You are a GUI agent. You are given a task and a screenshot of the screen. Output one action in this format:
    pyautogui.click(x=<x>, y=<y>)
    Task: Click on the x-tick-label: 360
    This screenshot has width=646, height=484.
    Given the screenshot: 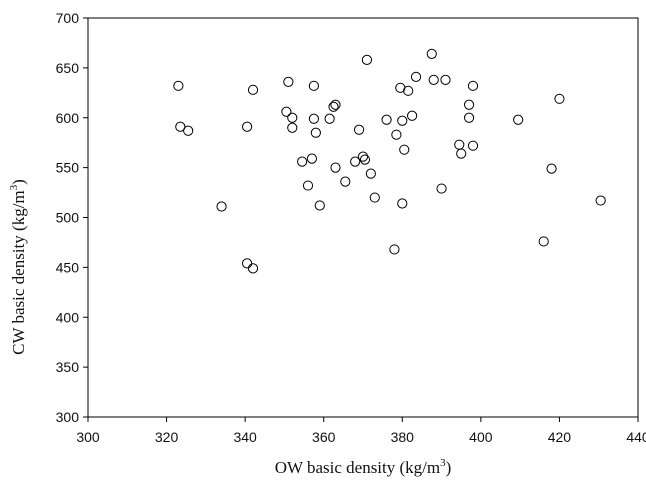 What is the action you would take?
    pyautogui.click(x=324, y=437)
    